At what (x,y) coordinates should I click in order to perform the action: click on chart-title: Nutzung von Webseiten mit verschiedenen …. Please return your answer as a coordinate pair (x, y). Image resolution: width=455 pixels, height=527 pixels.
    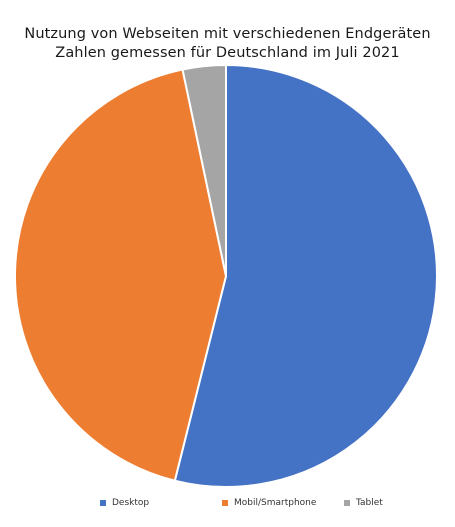
    Looking at the image, I should click on (227, 34).